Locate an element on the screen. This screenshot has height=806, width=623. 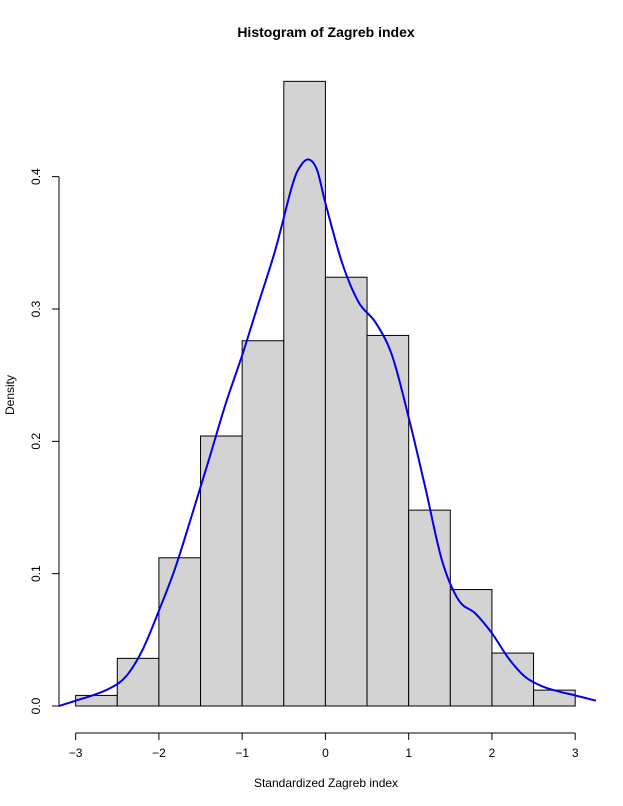
x-axis: −3 −2 −1 0 1 2 3 is located at coordinates (324, 746).